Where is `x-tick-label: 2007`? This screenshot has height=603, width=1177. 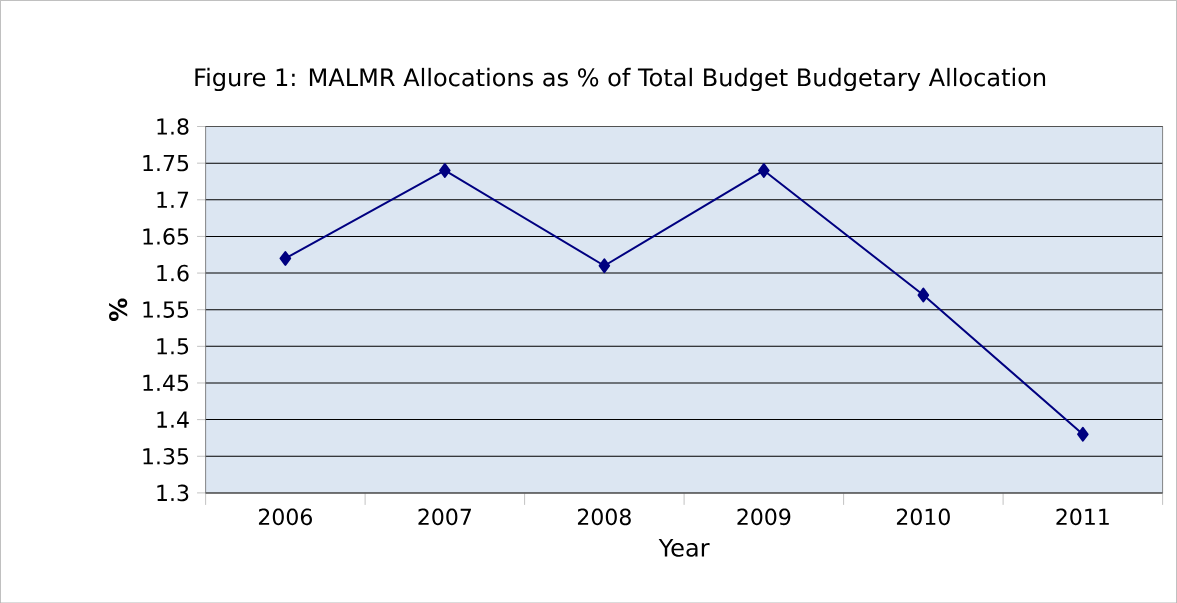 x-tick-label: 2007 is located at coordinates (444, 516).